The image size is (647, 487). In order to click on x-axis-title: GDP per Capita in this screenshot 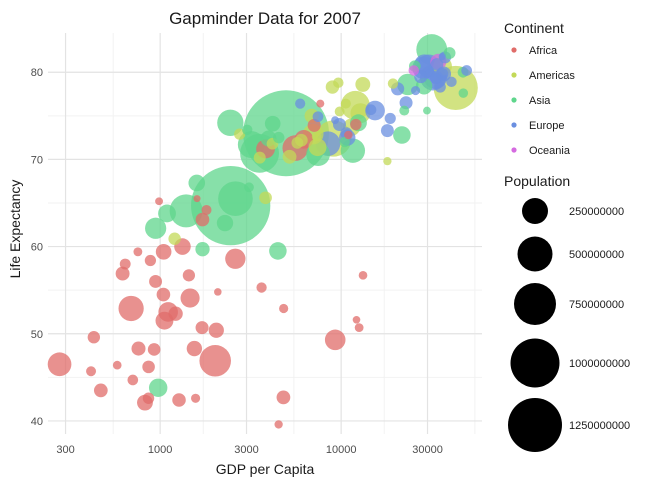, I will do `click(265, 469)`.